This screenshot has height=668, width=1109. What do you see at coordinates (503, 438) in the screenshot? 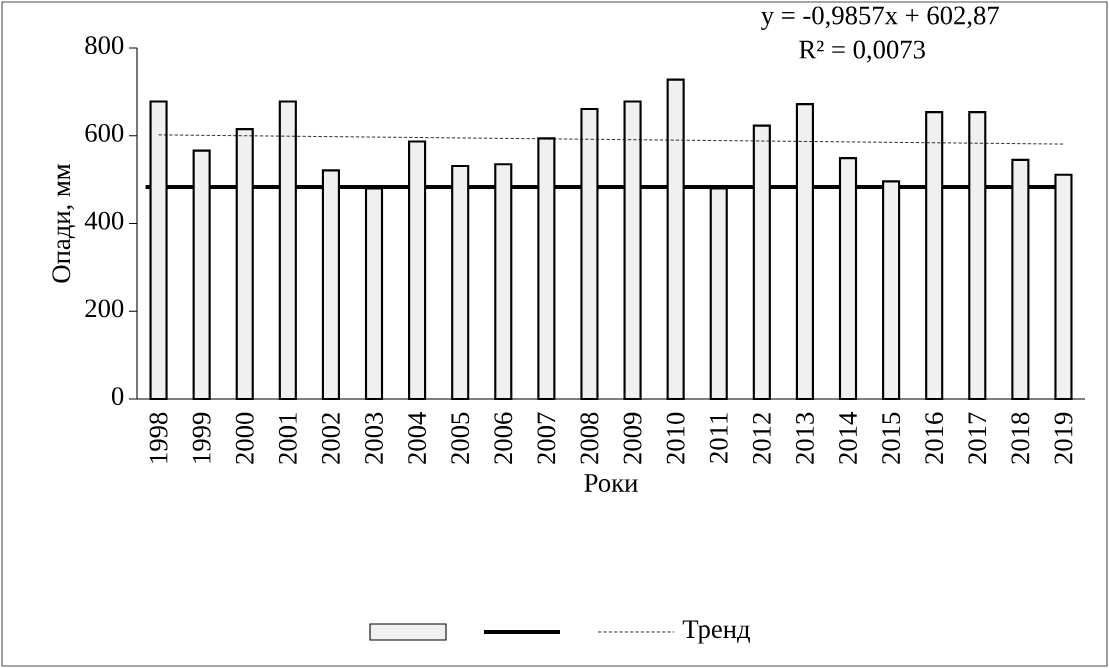
I see `x-tick-label: 2006` at bounding box center [503, 438].